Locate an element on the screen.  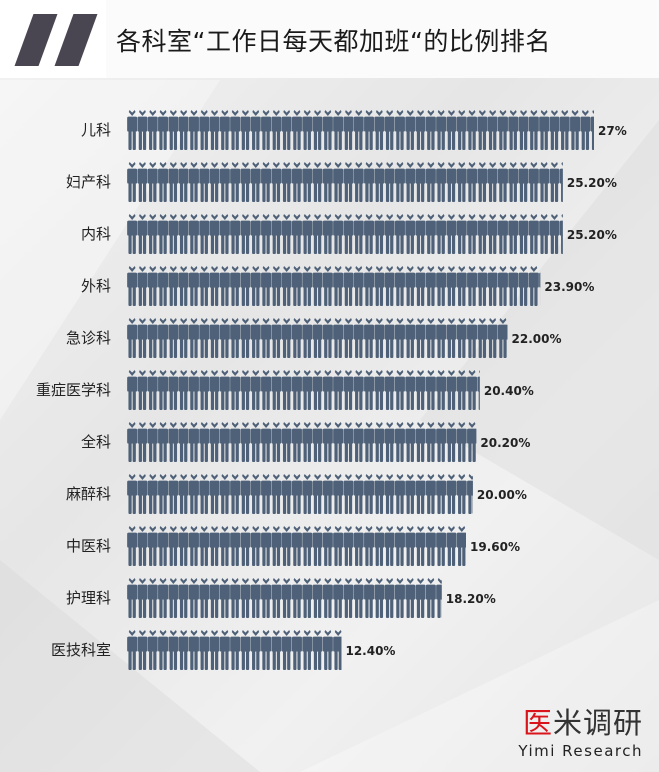
category-label: 中医科 is located at coordinates (88, 546).